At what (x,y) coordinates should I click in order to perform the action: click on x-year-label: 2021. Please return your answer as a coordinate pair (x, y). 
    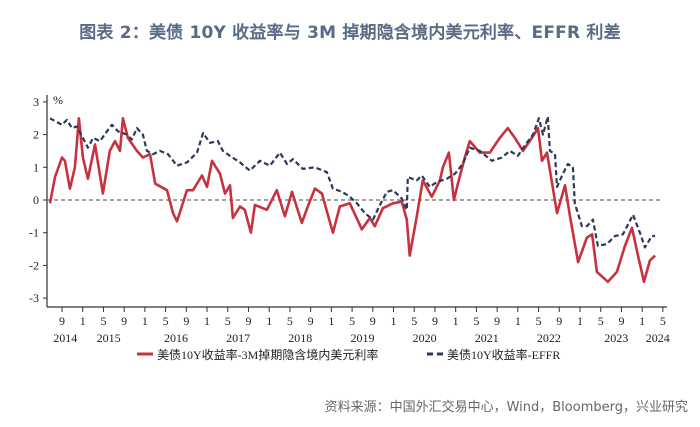
    Looking at the image, I should click on (487, 338).